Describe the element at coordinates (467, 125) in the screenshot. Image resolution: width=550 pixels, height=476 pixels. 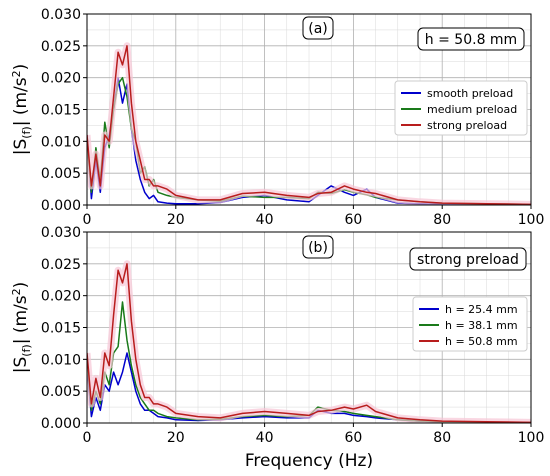
I see `legend-entry: strong preload` at that location.